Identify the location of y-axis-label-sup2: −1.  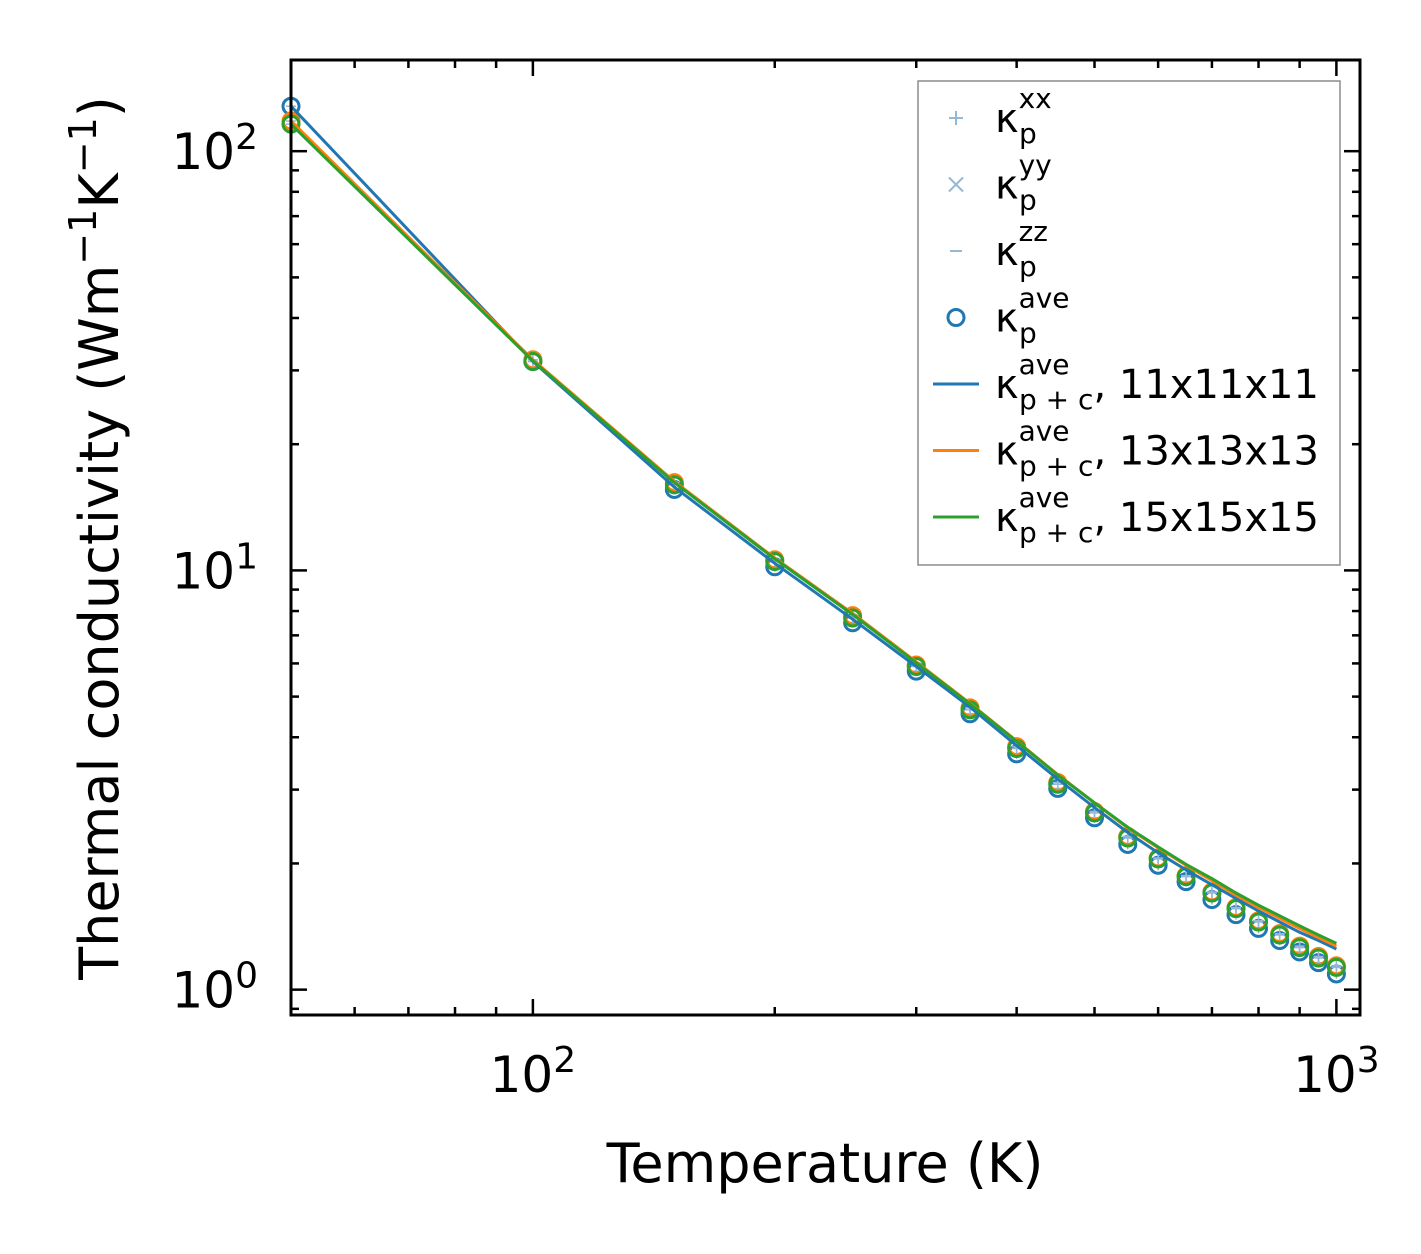
(83, 145).